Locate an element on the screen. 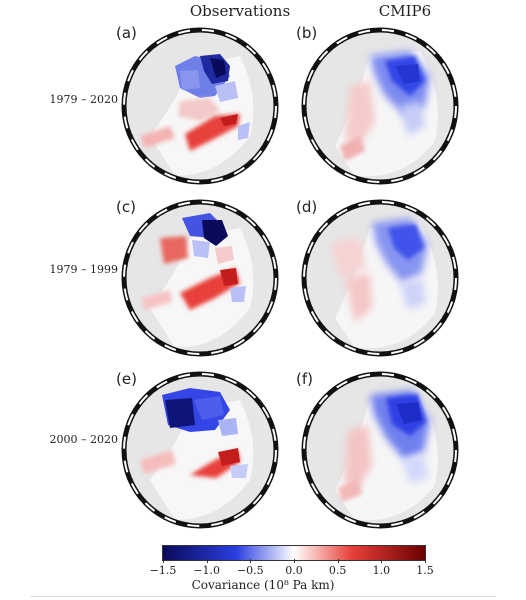 This screenshot has width=526, height=600. cmip6-column-title: CMIP6 is located at coordinates (405, 11).